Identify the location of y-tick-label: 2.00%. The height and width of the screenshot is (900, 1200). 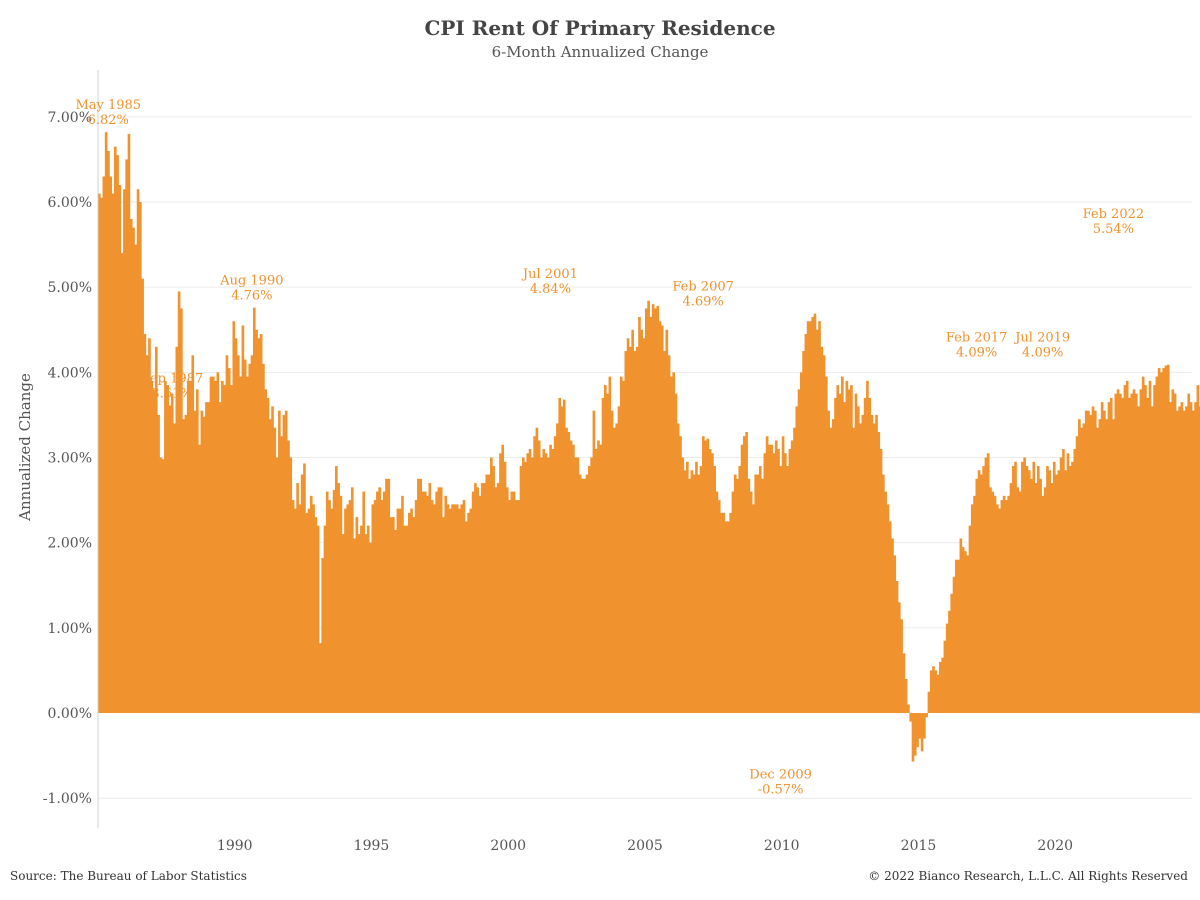
(70, 544).